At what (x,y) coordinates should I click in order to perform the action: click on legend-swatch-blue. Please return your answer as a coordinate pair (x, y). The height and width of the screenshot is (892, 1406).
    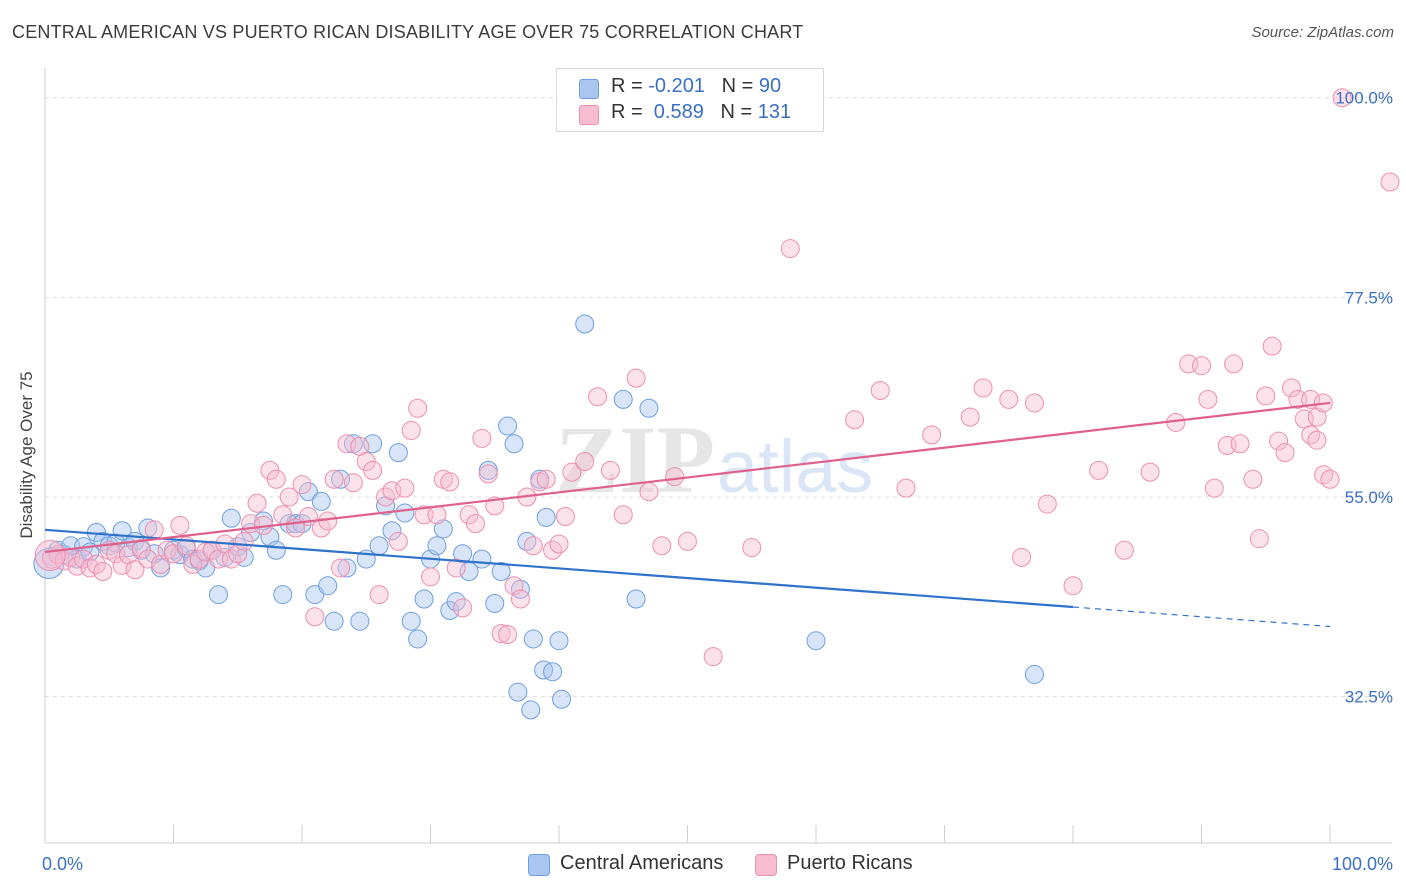
    Looking at the image, I should click on (589, 89).